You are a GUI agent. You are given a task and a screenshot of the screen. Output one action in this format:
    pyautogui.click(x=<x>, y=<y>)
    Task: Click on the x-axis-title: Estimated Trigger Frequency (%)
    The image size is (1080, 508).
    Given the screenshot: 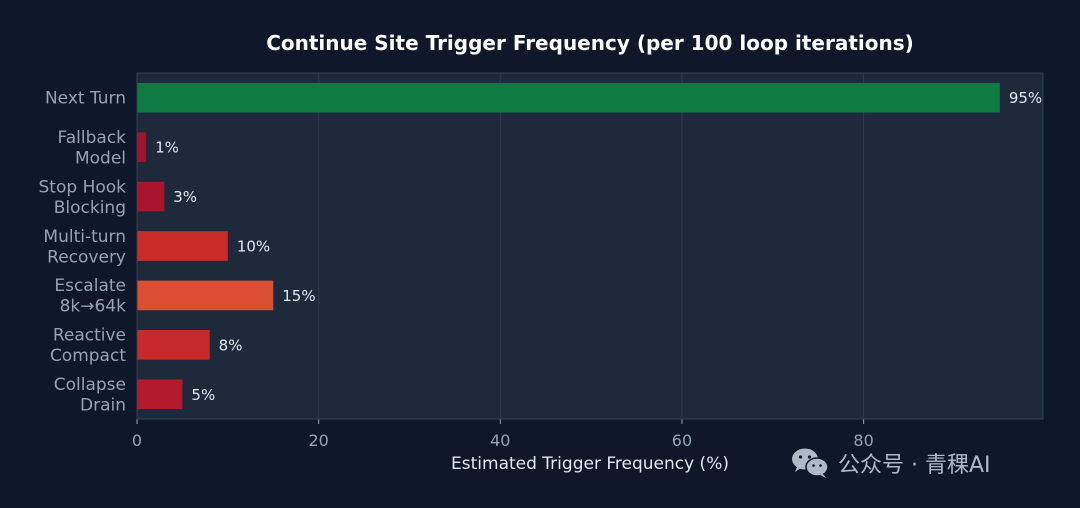 What is the action you would take?
    pyautogui.click(x=590, y=464)
    